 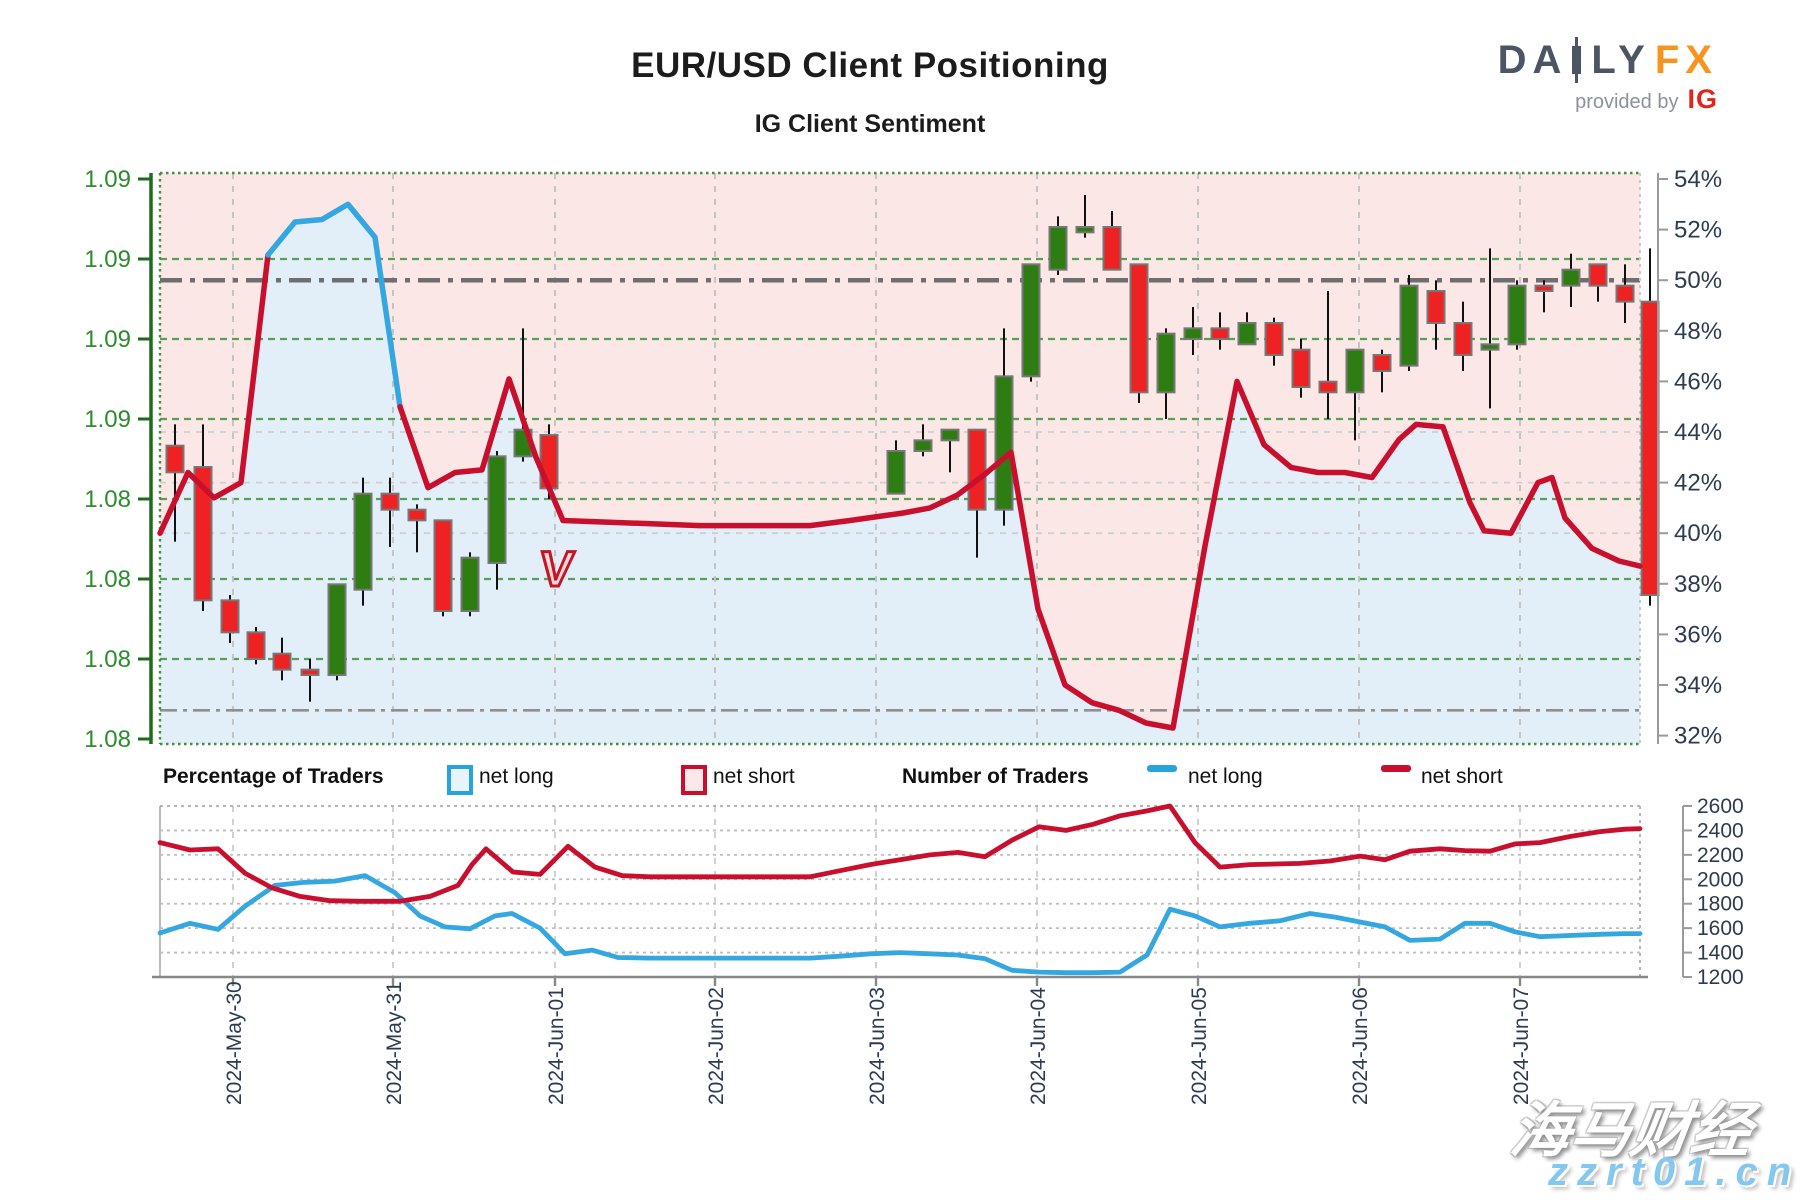 I want to click on svg-text: 2024-Jun-02, so click(x=716, y=1046).